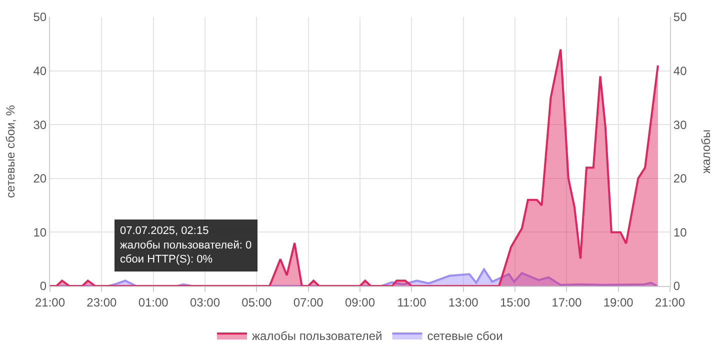 The width and height of the screenshot is (720, 360). Describe the element at coordinates (257, 302) in the screenshot. I see `x-tick-label: 05:00` at that location.